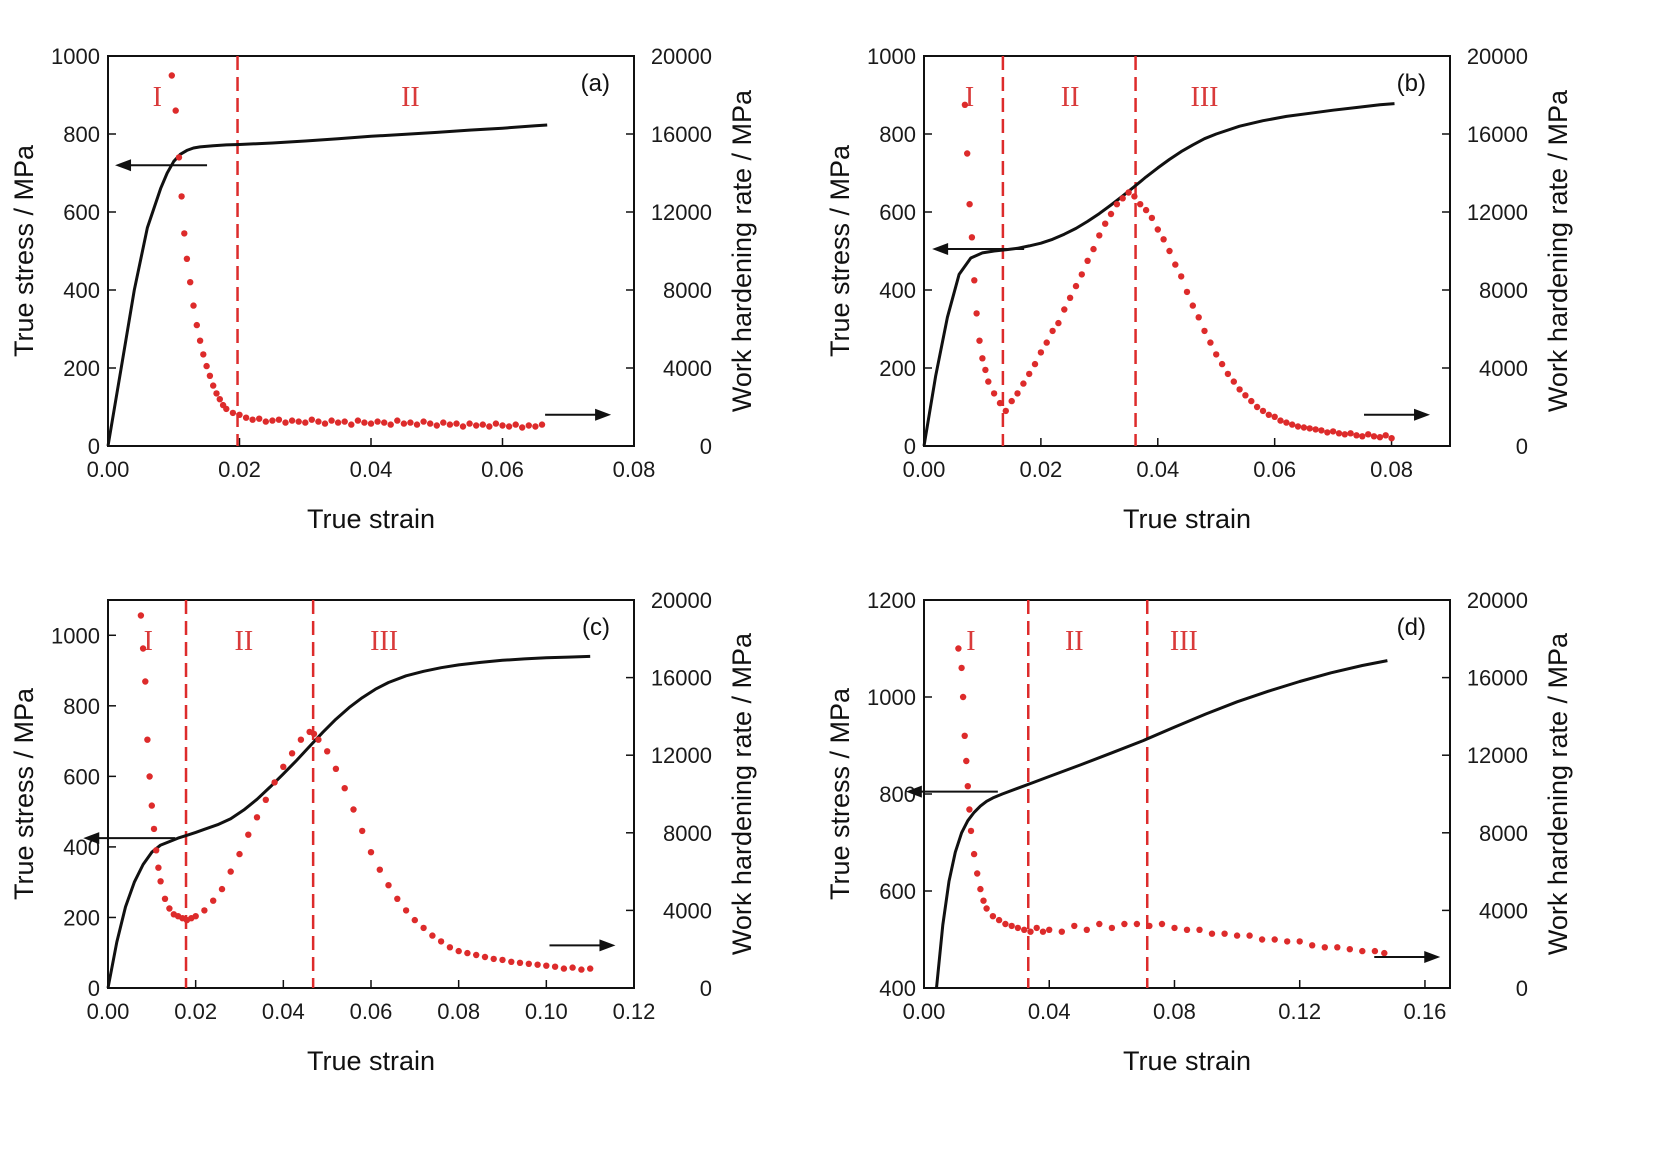 The height and width of the screenshot is (1168, 1654). What do you see at coordinates (742, 793) in the screenshot?
I see `y2-axis-label: Work hardening rate / MPa` at bounding box center [742, 793].